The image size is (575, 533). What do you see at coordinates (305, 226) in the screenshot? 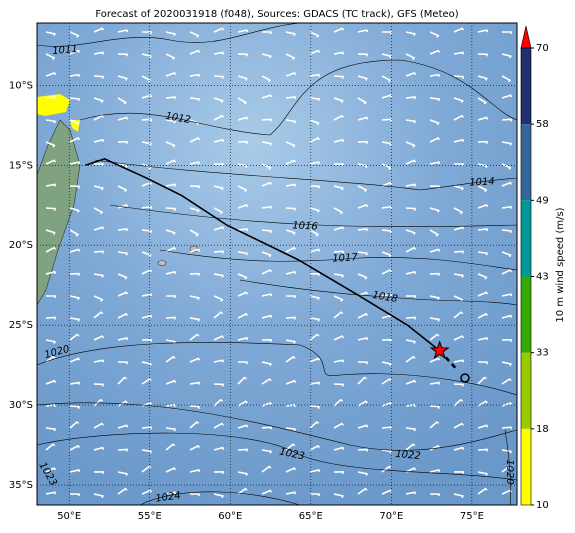
I see `isobar-label: 1016` at bounding box center [305, 226].